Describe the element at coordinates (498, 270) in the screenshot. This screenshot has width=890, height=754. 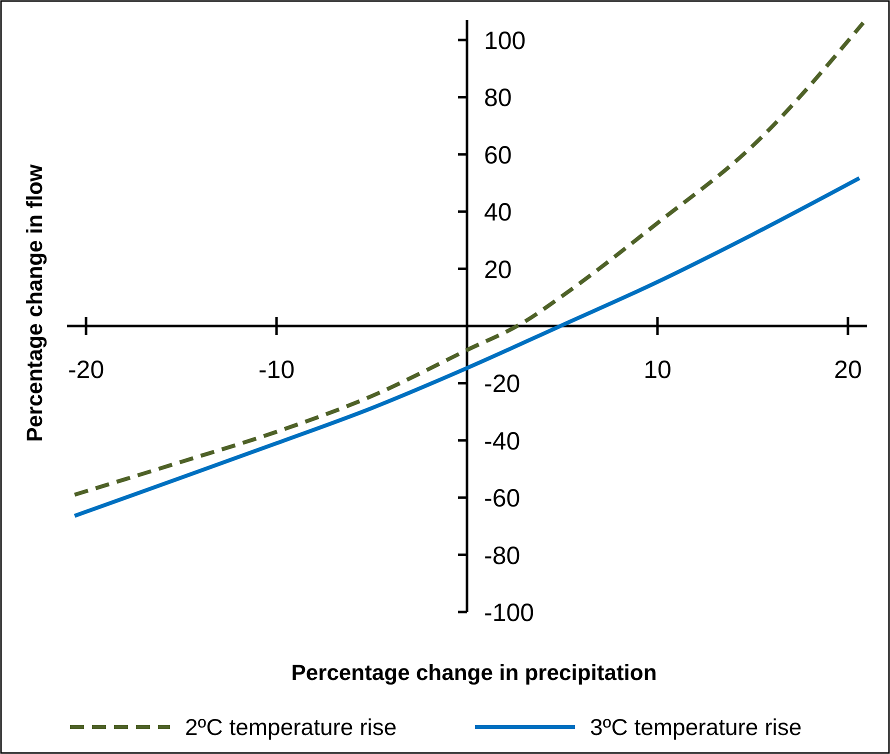
I see `y-tick-label: 20` at that location.